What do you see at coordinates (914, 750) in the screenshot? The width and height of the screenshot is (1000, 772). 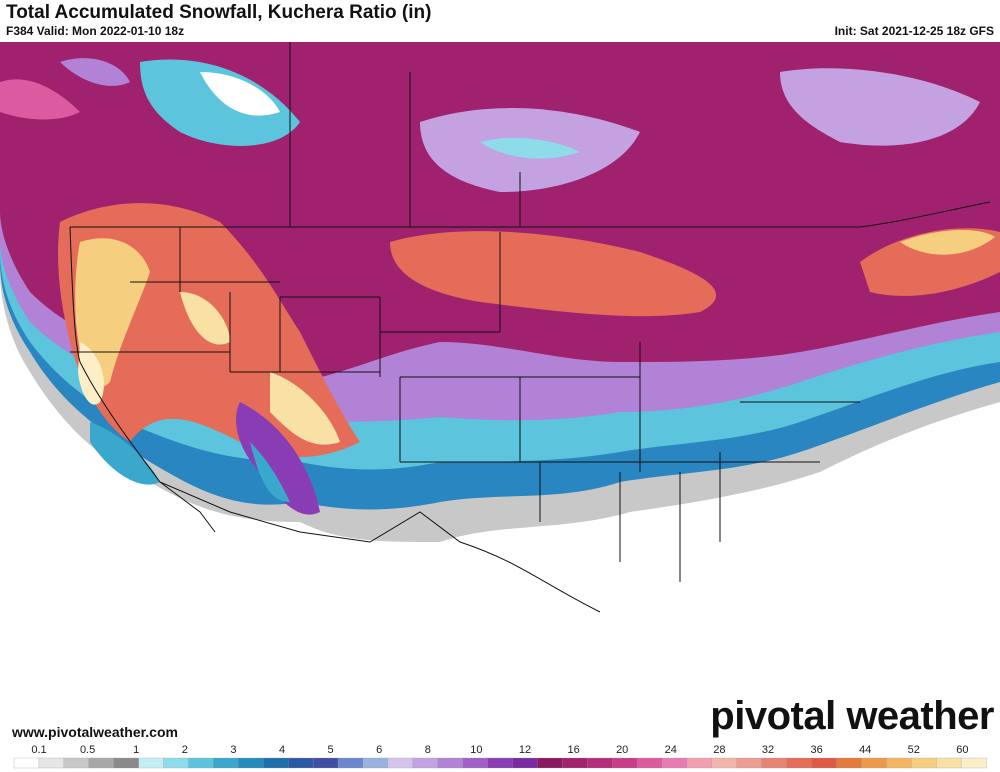 I see `legend-tick-label: 52` at bounding box center [914, 750].